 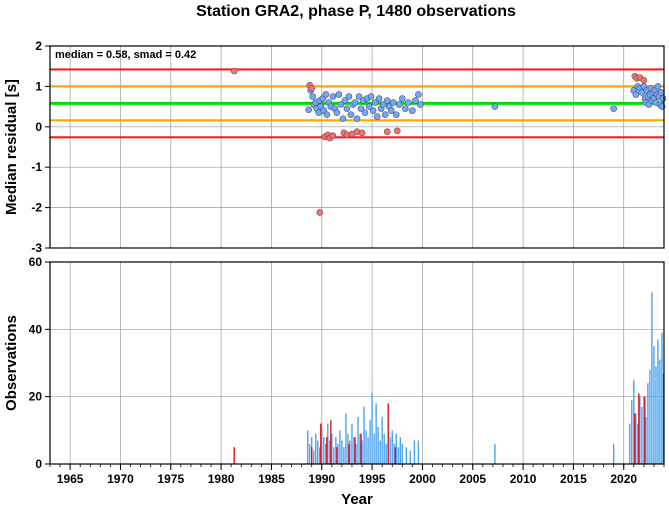 I want to click on observations-y-axis-title: Observations, so click(x=11, y=363).